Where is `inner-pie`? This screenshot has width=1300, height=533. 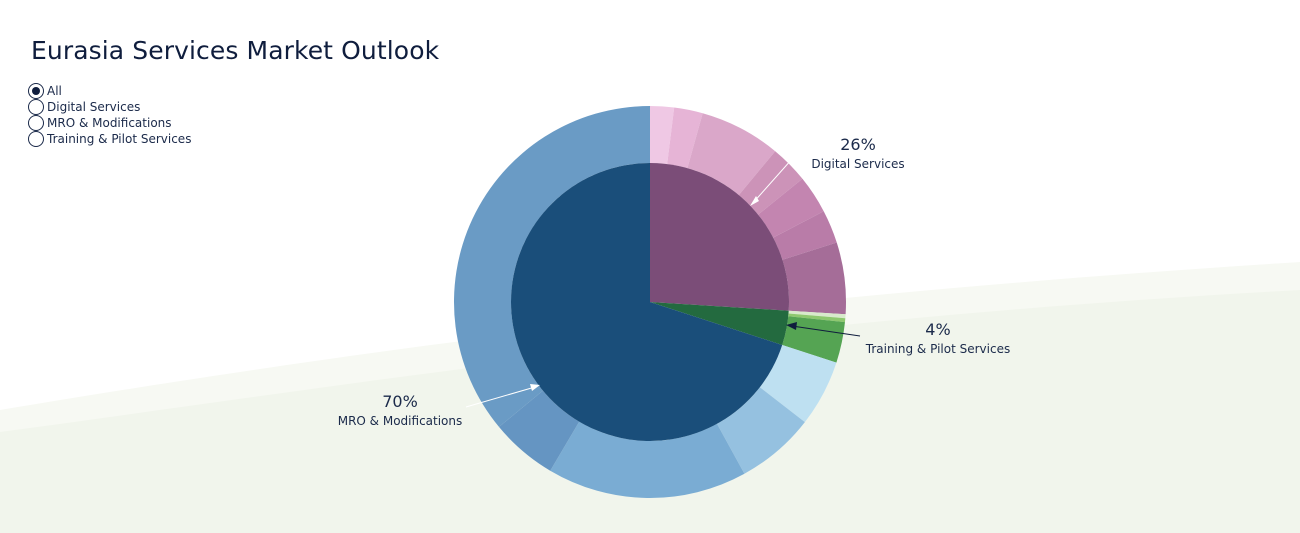 inner-pie is located at coordinates (650, 302).